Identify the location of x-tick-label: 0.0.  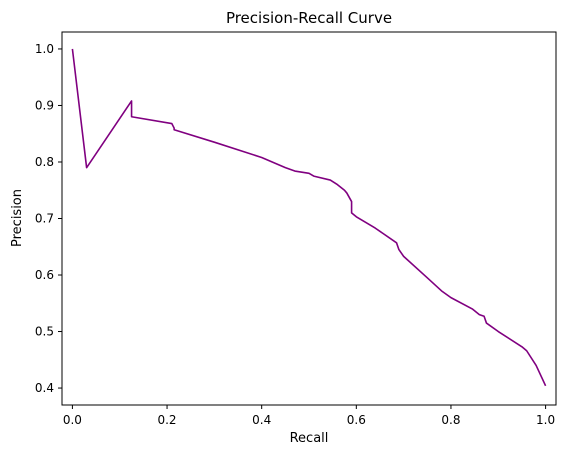
(72, 420).